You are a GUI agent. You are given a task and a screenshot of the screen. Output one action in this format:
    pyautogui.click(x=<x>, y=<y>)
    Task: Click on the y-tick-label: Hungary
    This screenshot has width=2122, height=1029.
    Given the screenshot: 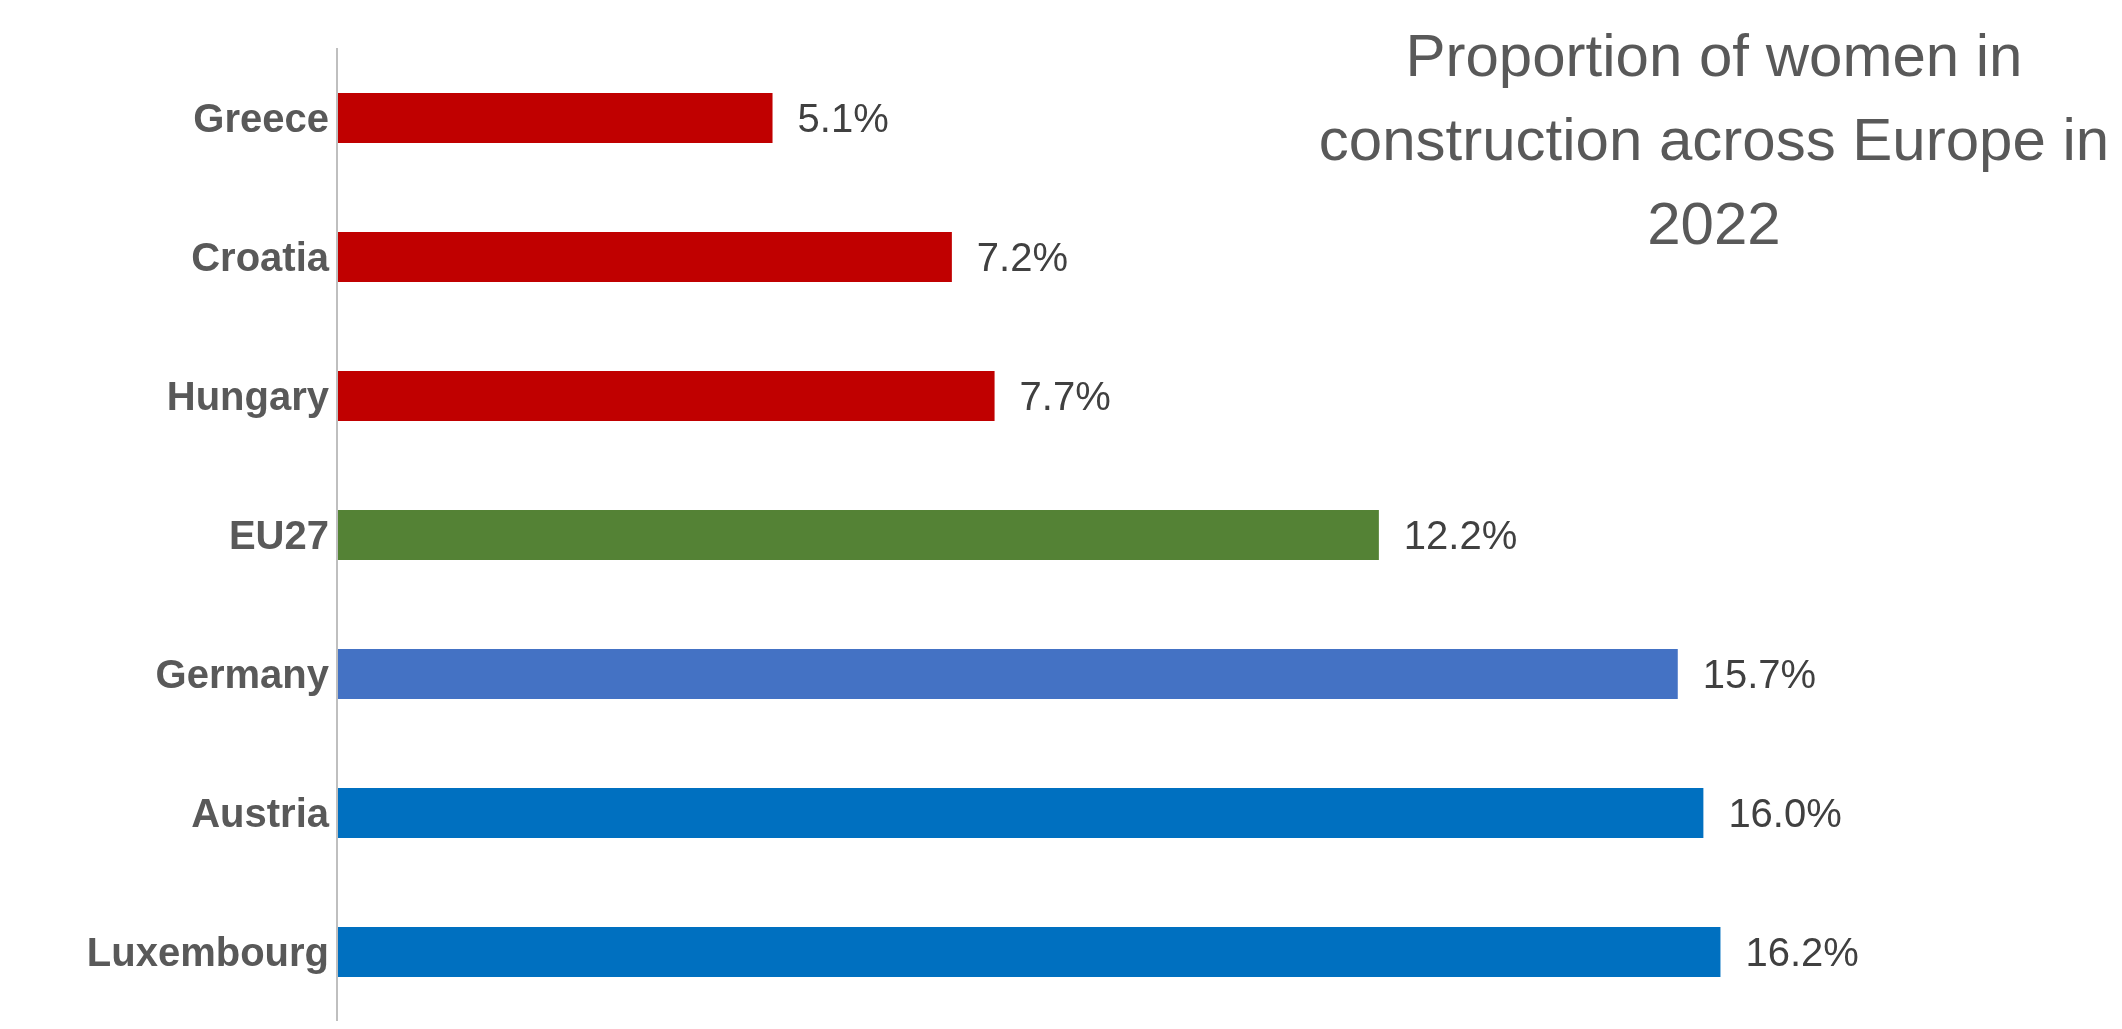 What is the action you would take?
    pyautogui.click(x=248, y=395)
    